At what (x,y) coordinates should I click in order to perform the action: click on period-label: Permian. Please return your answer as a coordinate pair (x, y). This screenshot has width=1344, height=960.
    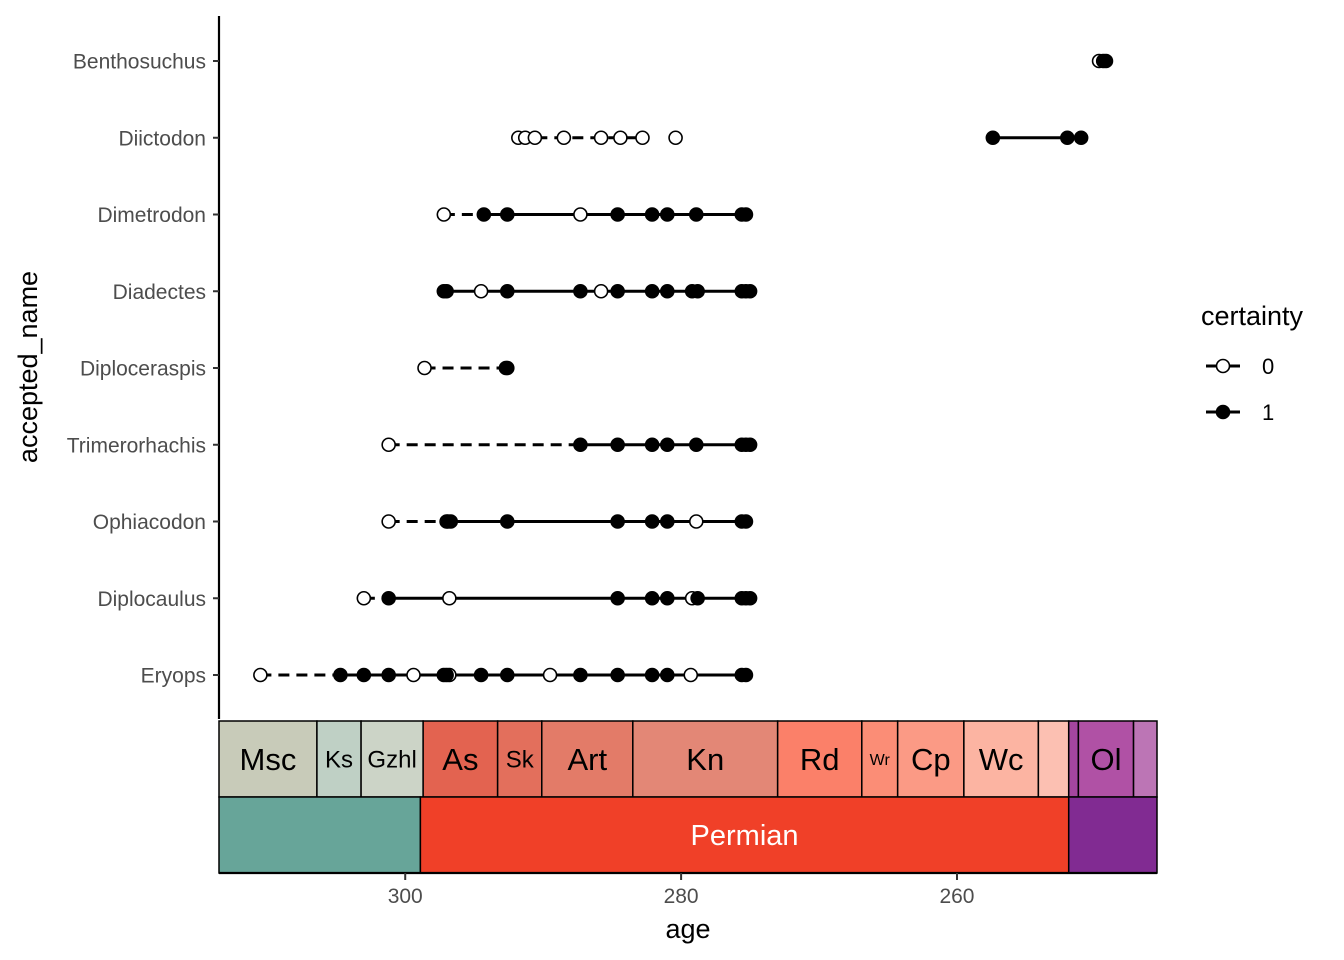
    Looking at the image, I should click on (745, 836).